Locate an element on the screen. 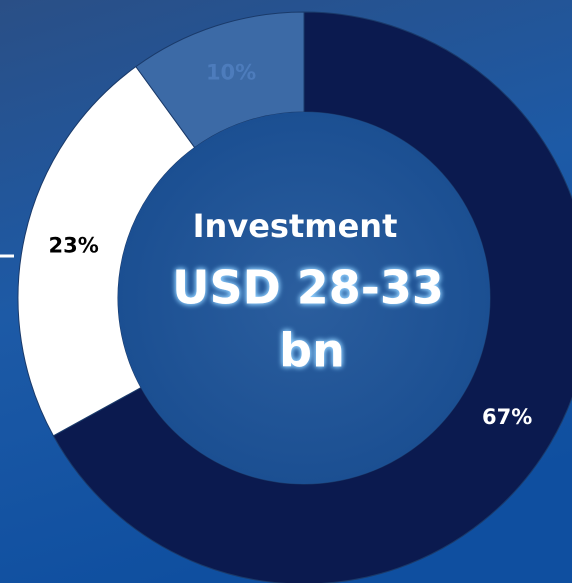  center-unit: bn is located at coordinates (312, 351).